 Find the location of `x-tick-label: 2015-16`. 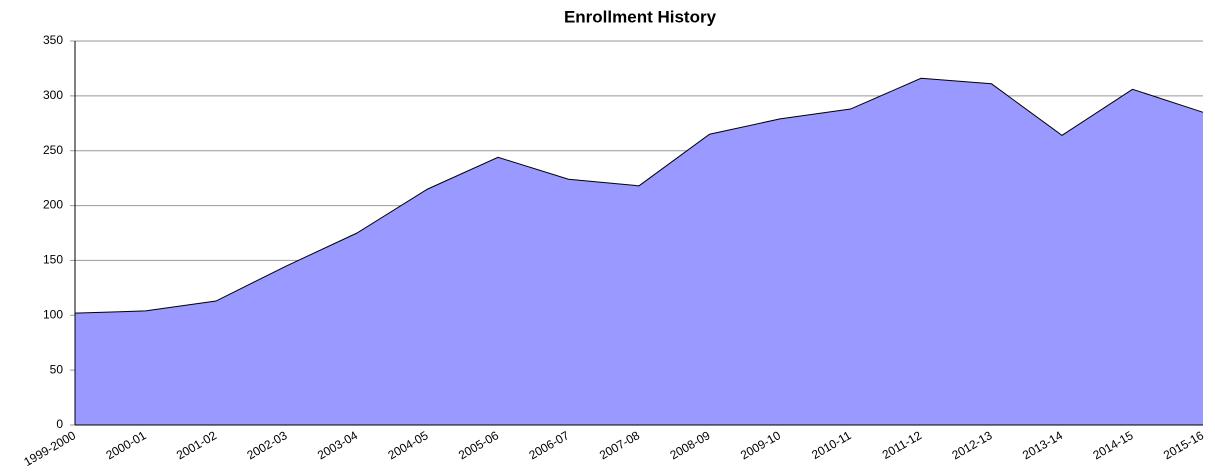

x-tick-label: 2015-16 is located at coordinates (1183, 445).